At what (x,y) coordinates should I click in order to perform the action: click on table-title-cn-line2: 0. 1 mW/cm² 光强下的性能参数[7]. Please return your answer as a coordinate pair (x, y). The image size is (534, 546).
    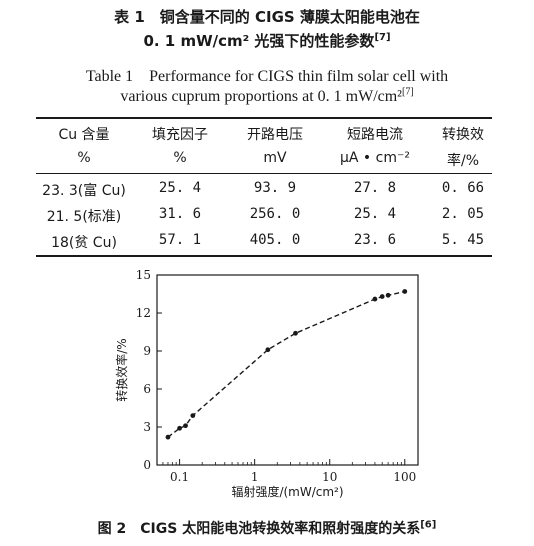
    Looking at the image, I should click on (267, 41).